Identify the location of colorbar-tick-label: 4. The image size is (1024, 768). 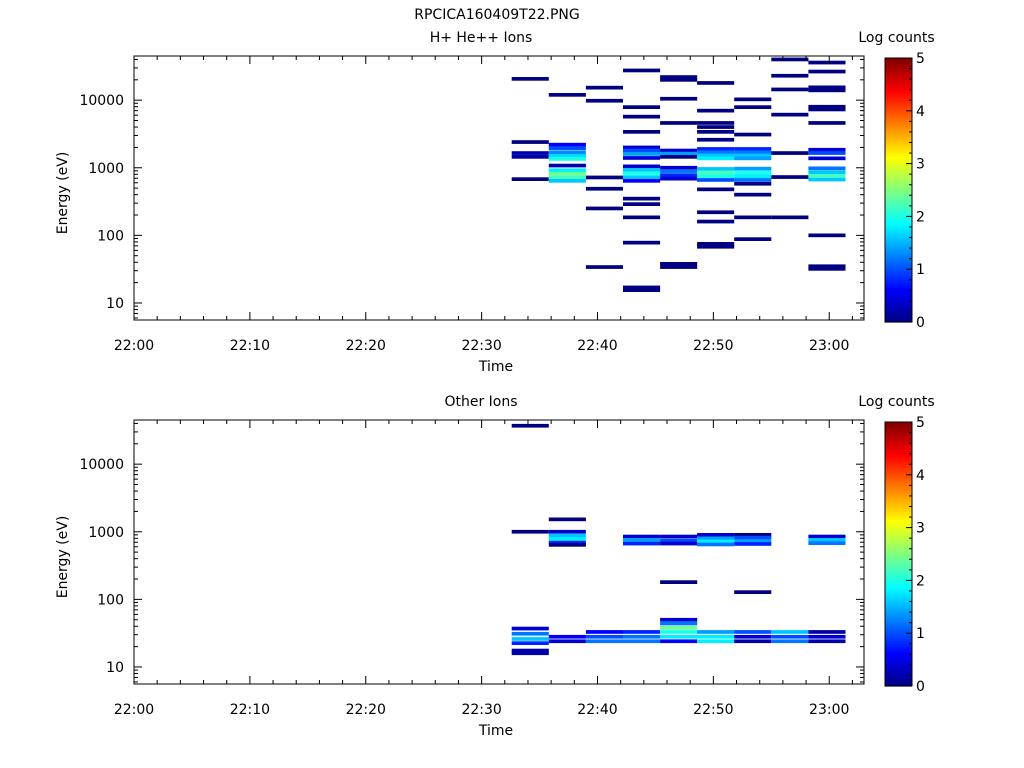
(920, 112).